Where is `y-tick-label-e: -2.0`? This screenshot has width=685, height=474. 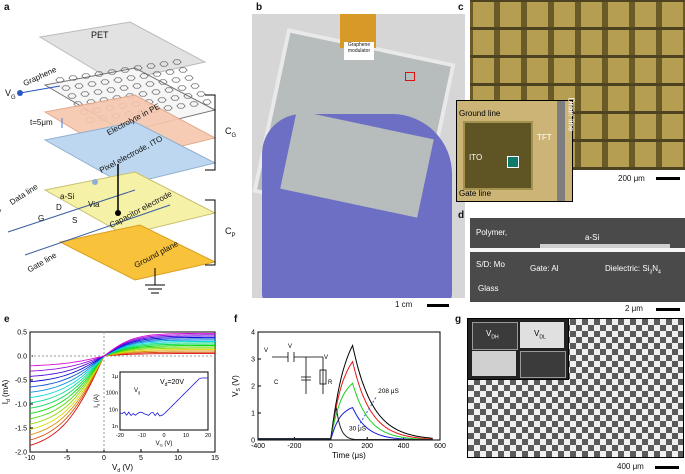 y-tick-label-e: -2.0 is located at coordinates (21, 453).